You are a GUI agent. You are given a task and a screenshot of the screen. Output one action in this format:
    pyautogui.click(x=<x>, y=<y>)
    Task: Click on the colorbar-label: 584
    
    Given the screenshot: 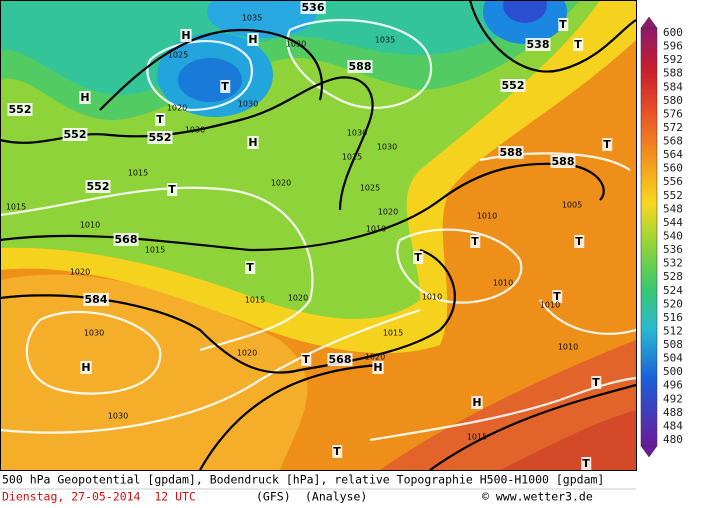 What is the action you would take?
    pyautogui.click(x=673, y=86)
    